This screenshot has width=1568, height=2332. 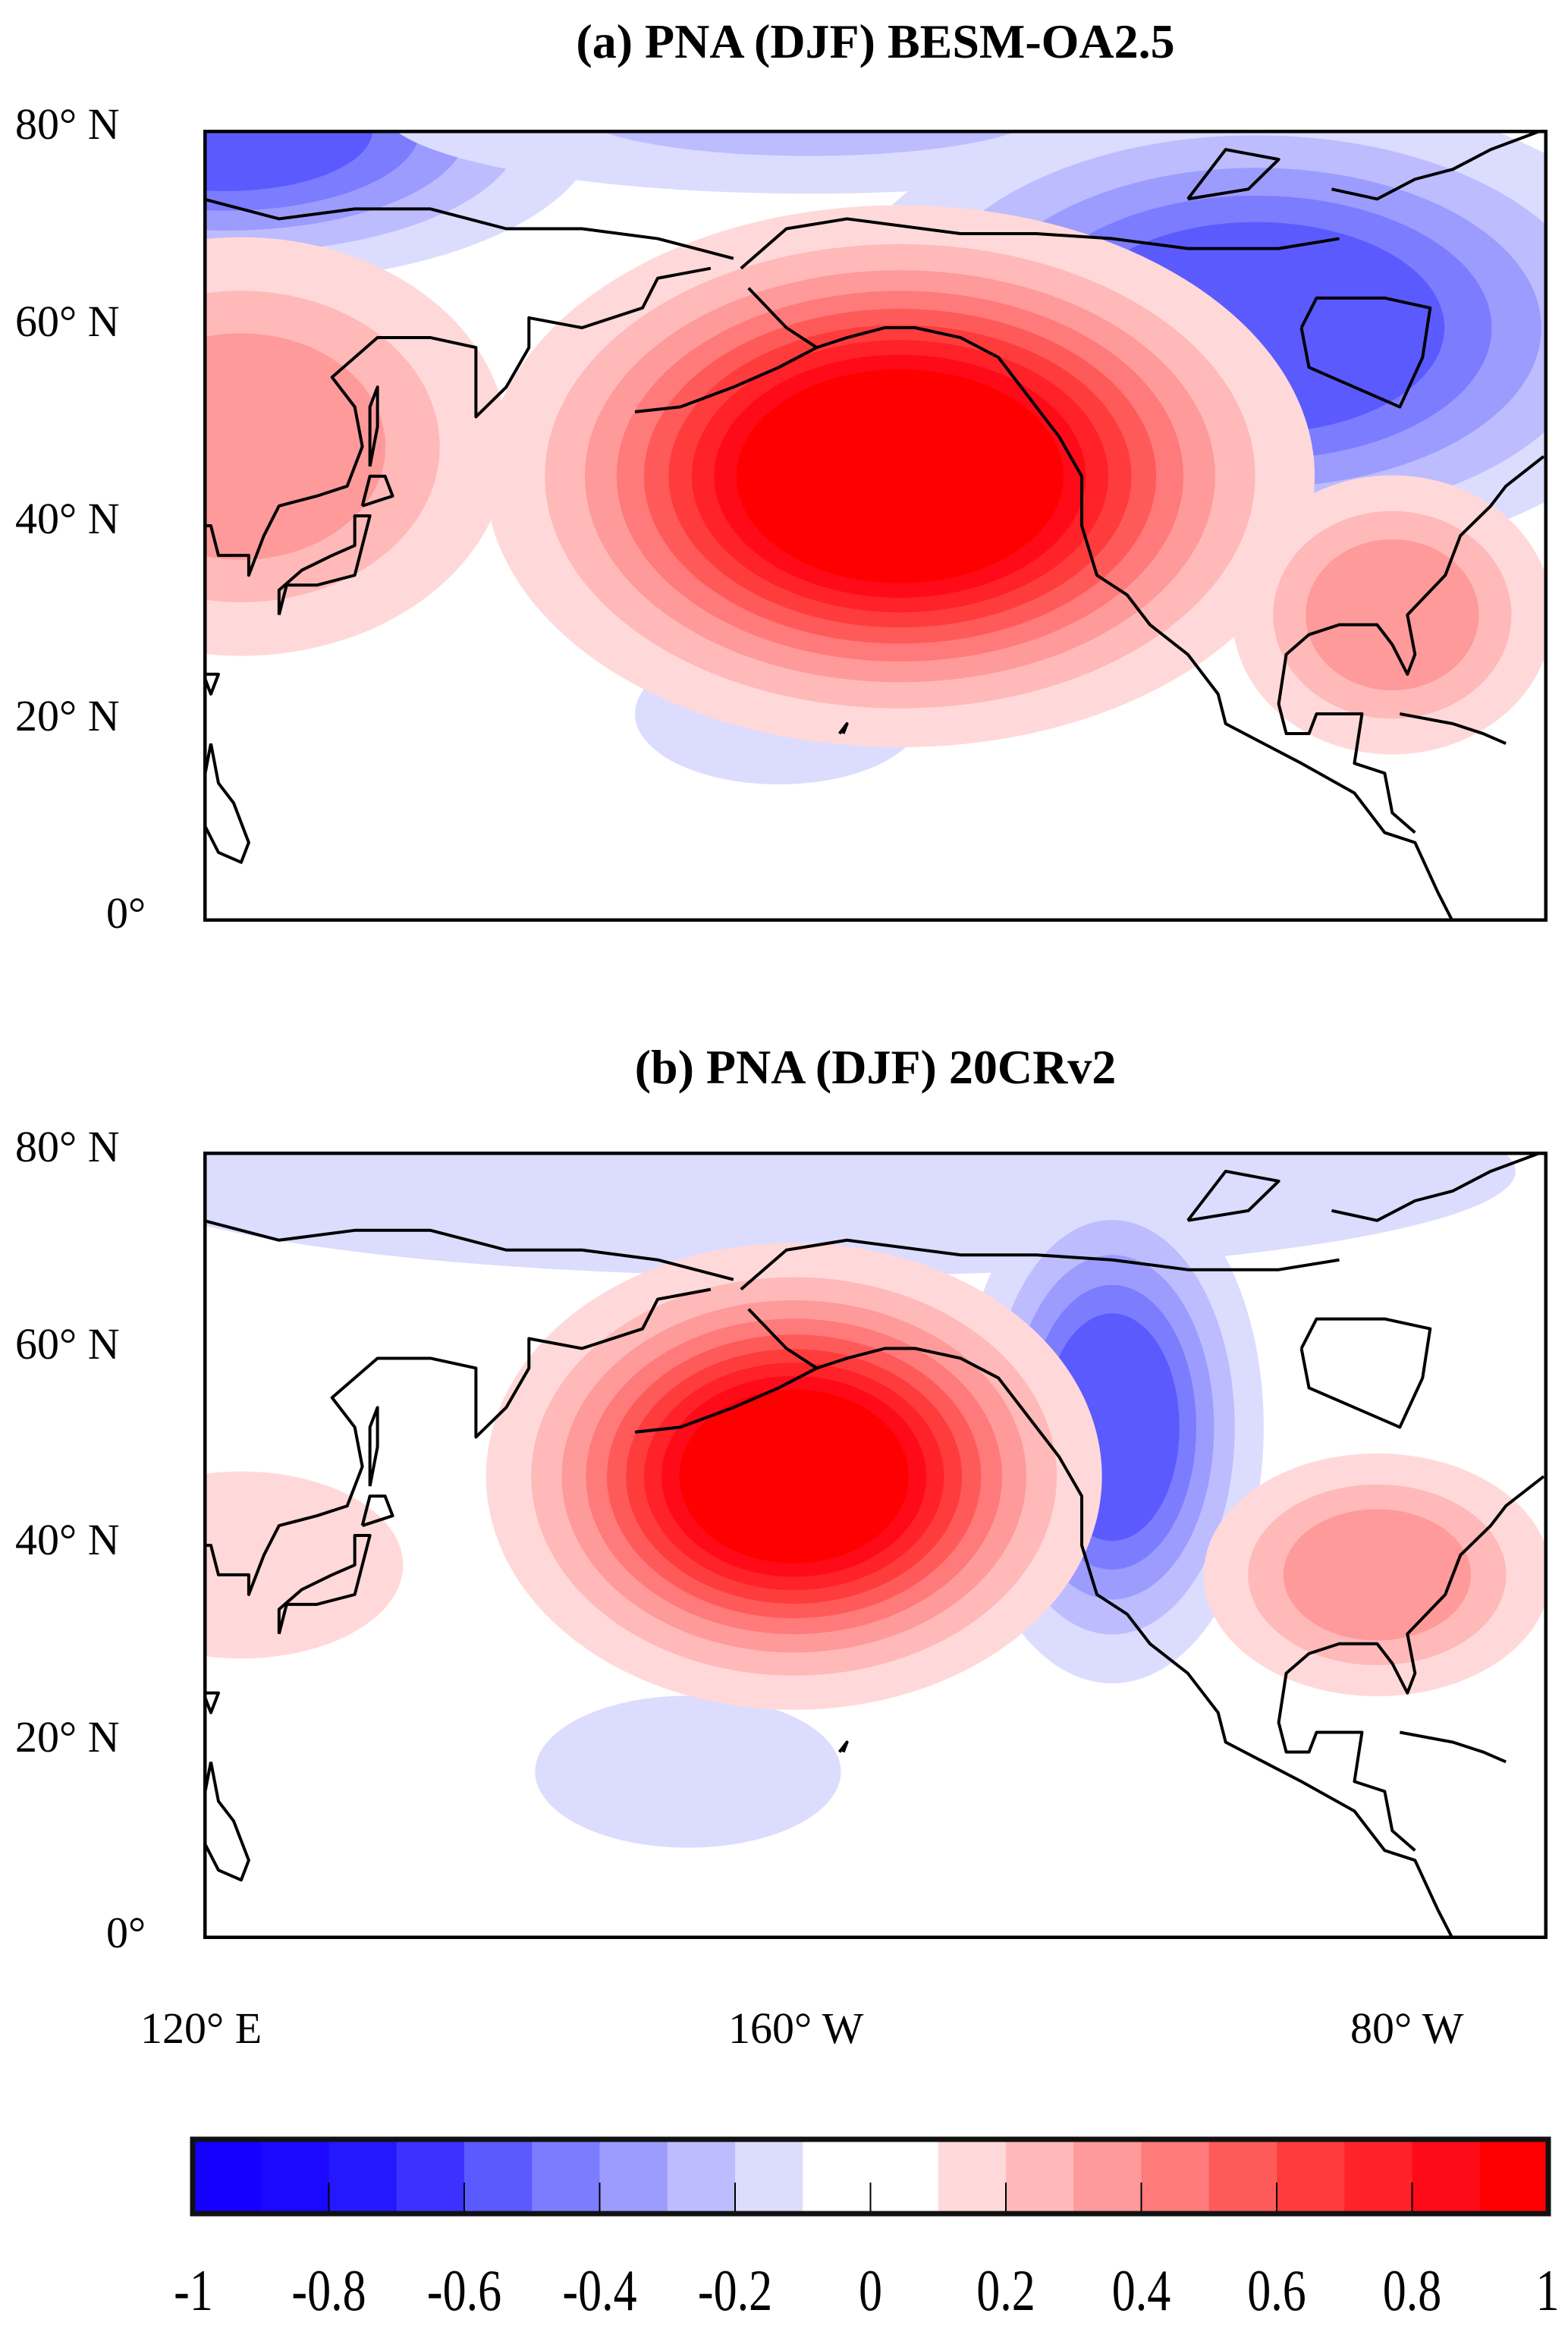 What do you see at coordinates (201, 2028) in the screenshot?
I see `xtick-label: 120° E` at bounding box center [201, 2028].